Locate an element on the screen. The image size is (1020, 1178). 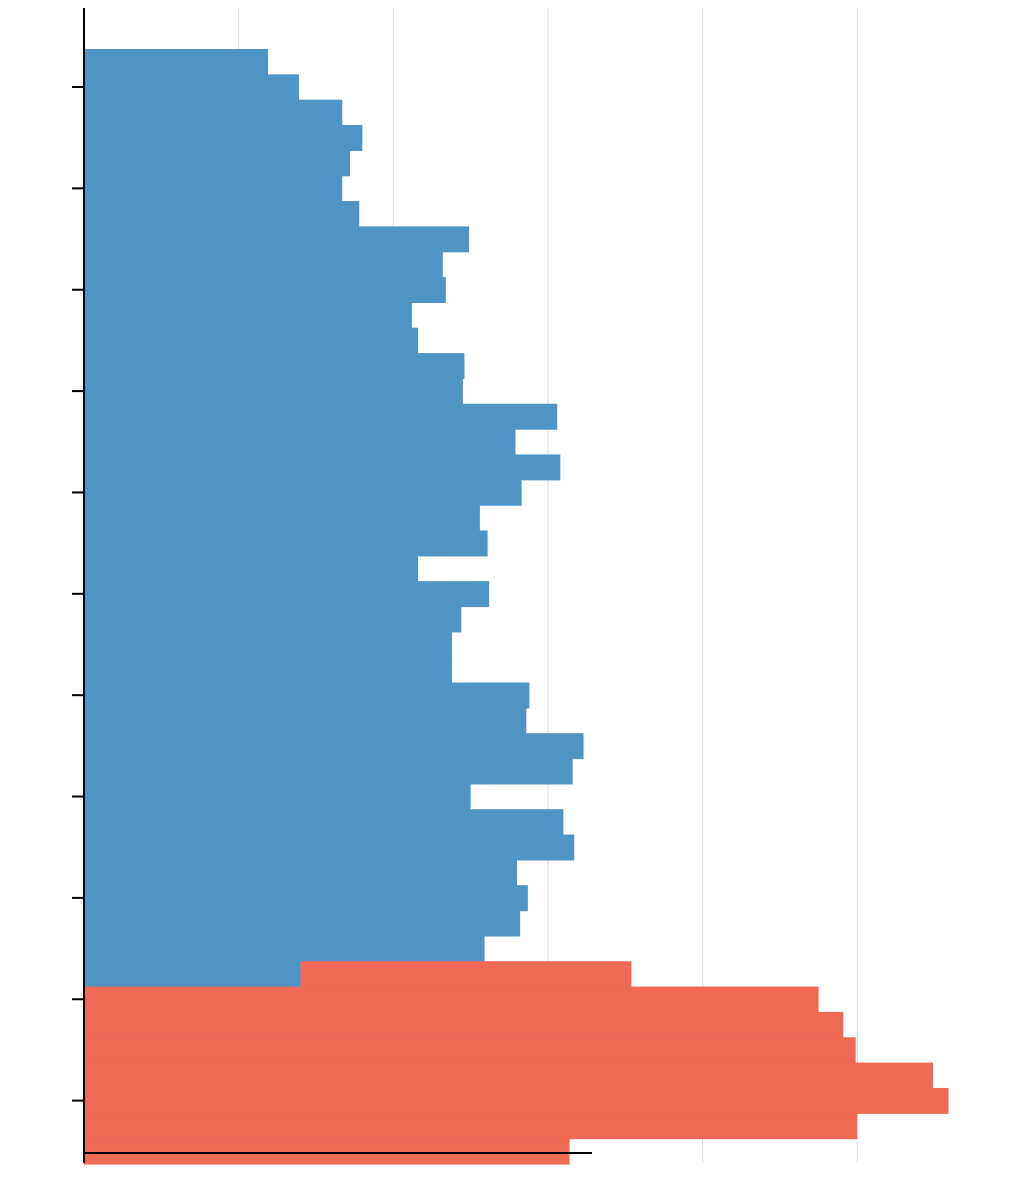
bar-segment is located at coordinates (466, 974).